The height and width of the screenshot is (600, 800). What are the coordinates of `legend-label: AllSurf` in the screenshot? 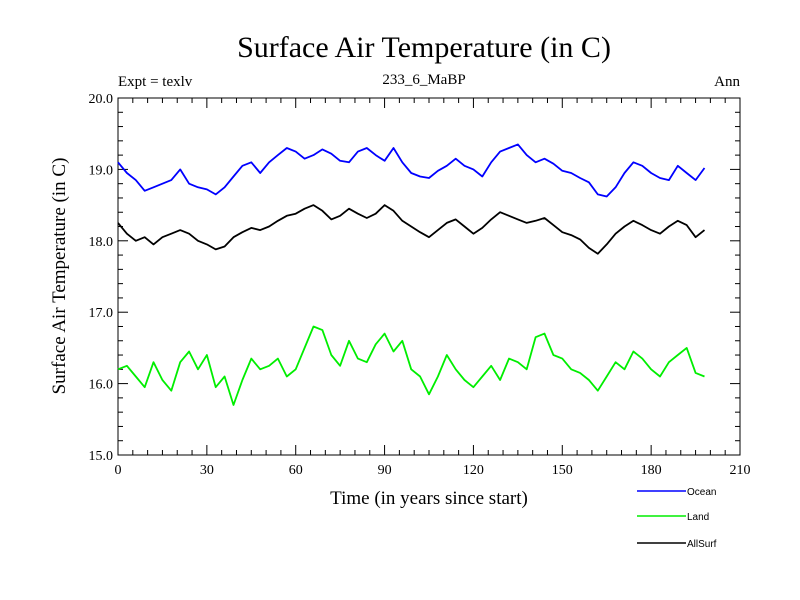 It's located at (702, 544).